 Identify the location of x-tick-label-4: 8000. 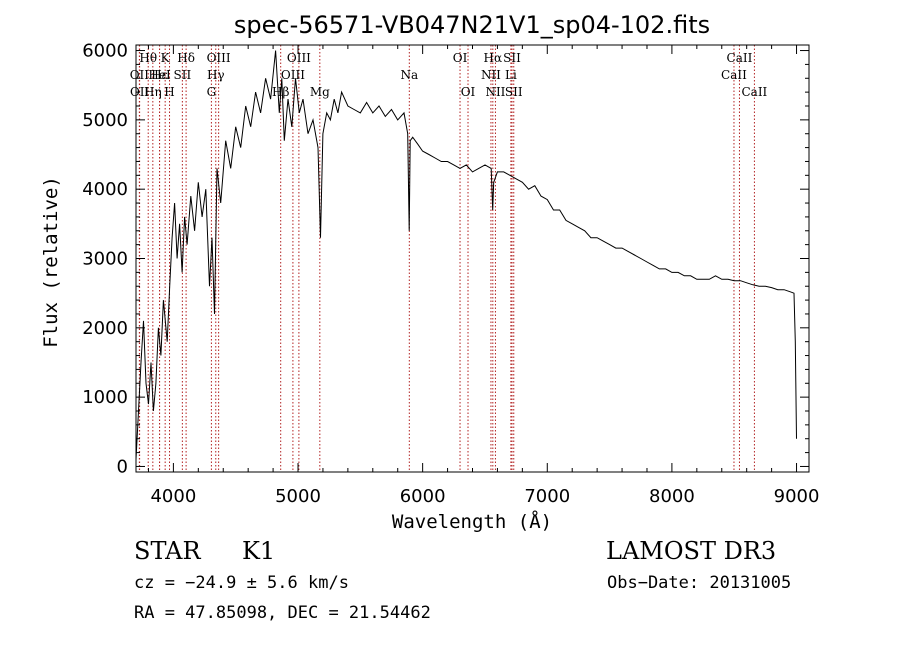
(672, 496).